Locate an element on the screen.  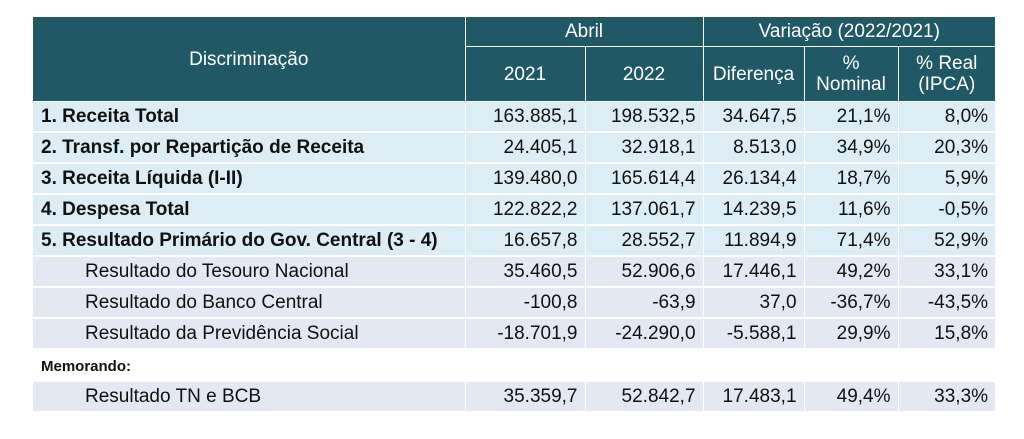
cell-2022: 165.614,4 is located at coordinates (644, 179).